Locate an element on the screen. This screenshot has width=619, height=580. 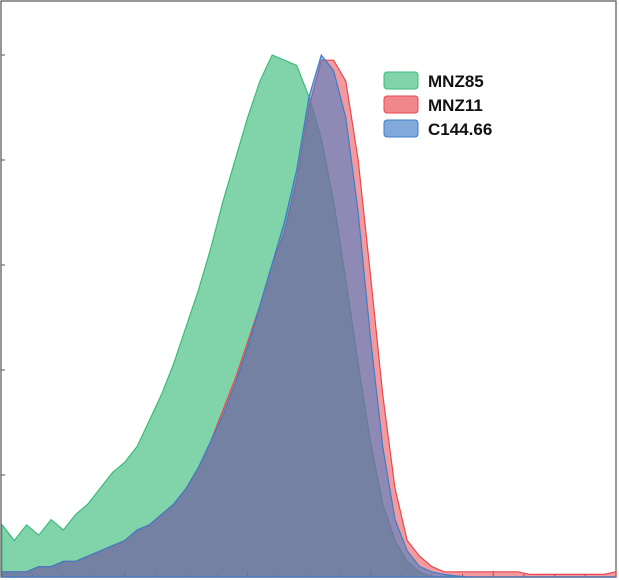
legend-label-mnz11: MNZ11 is located at coordinates (455, 105).